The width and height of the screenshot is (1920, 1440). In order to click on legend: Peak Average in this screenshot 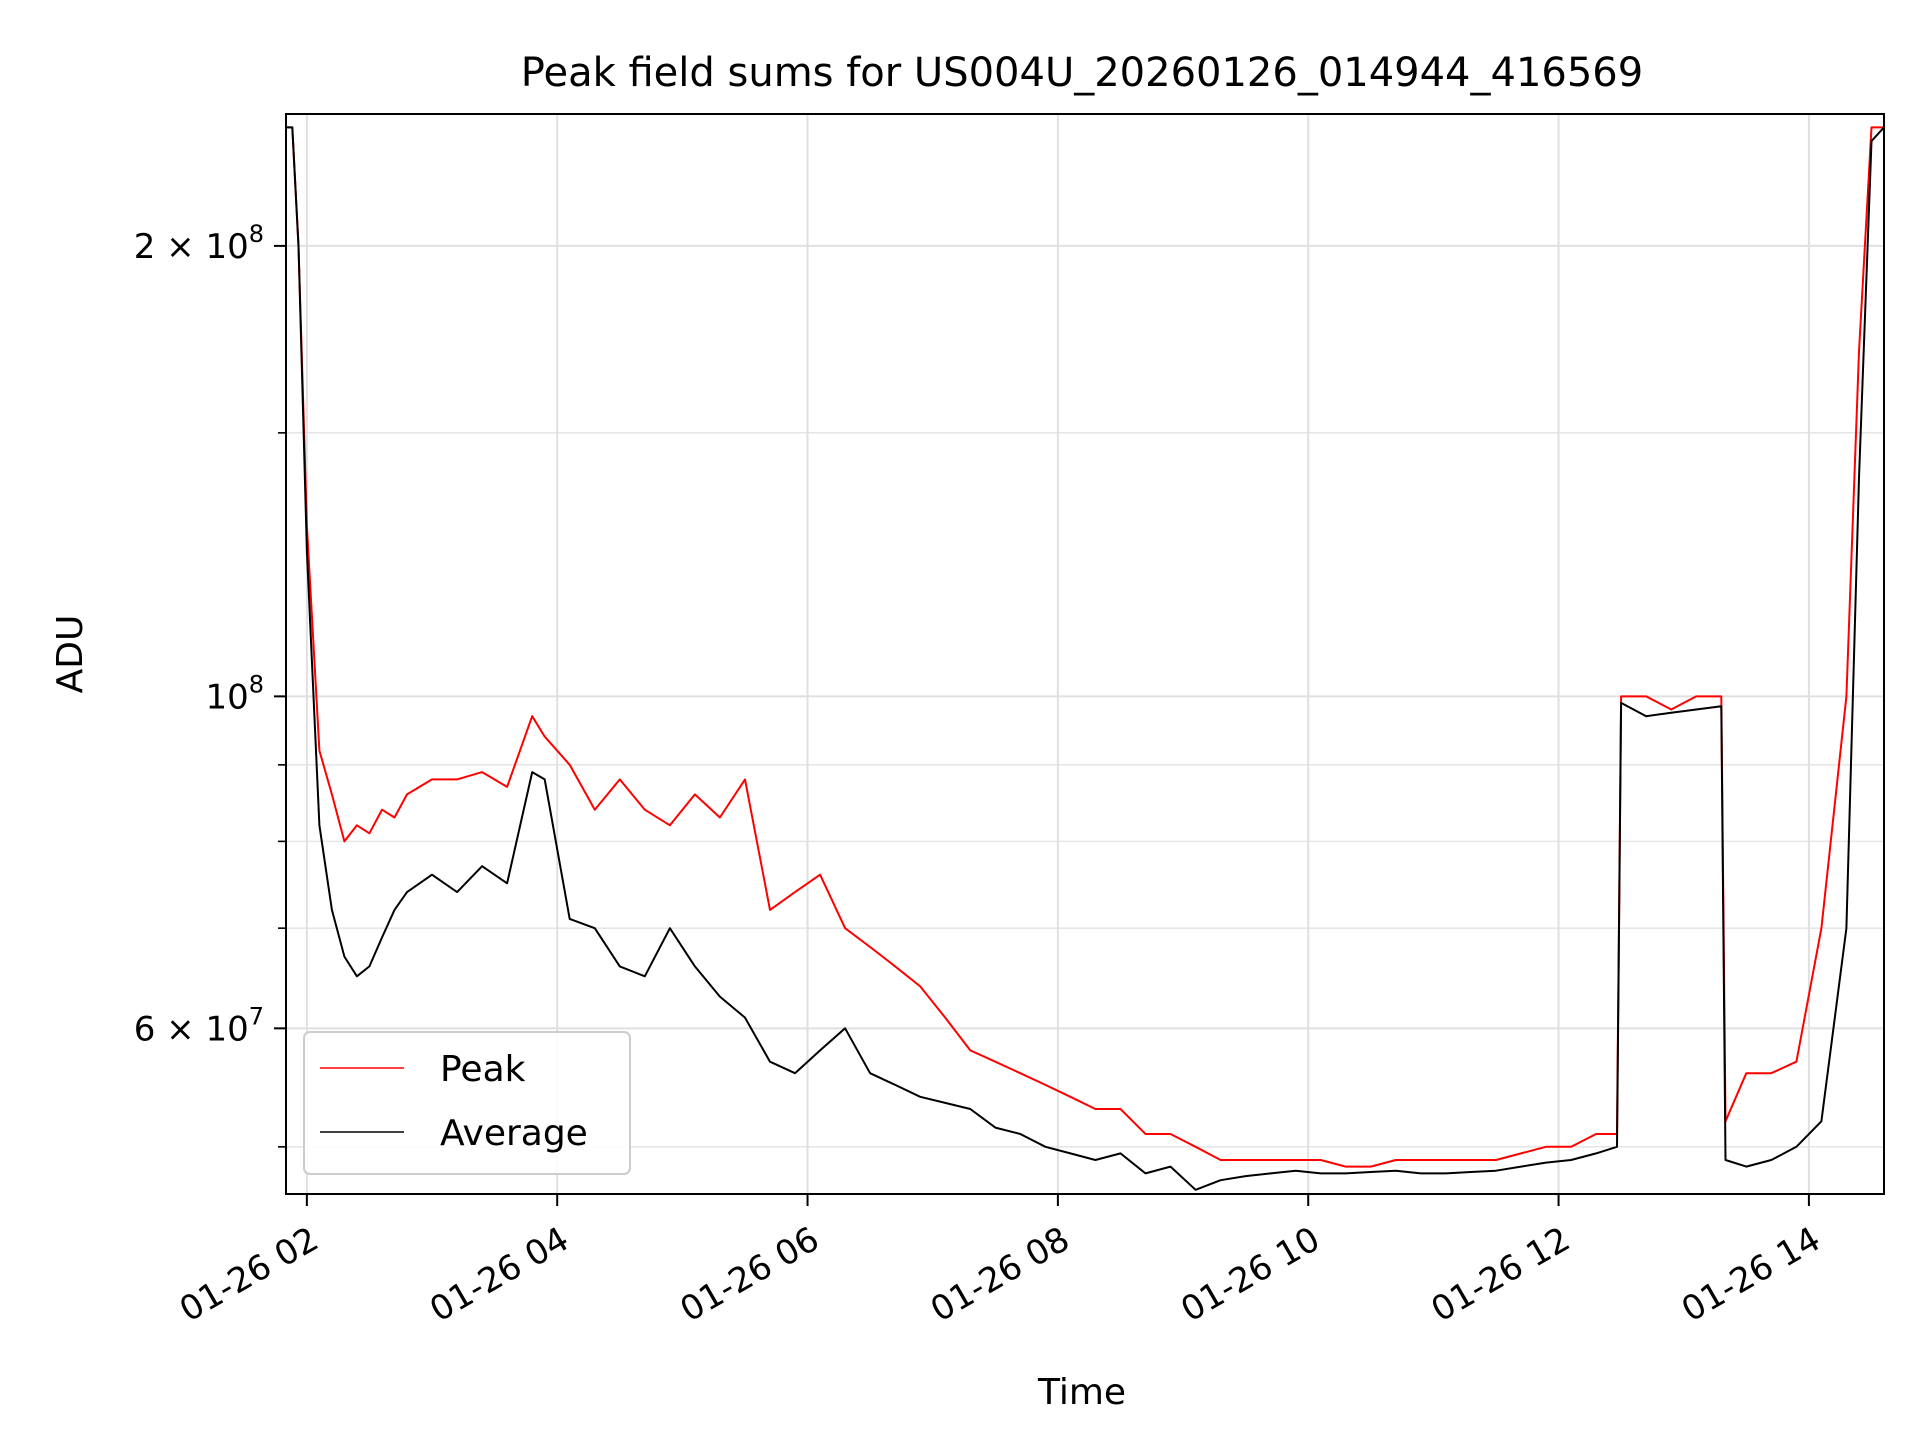, I will do `click(467, 1103)`.